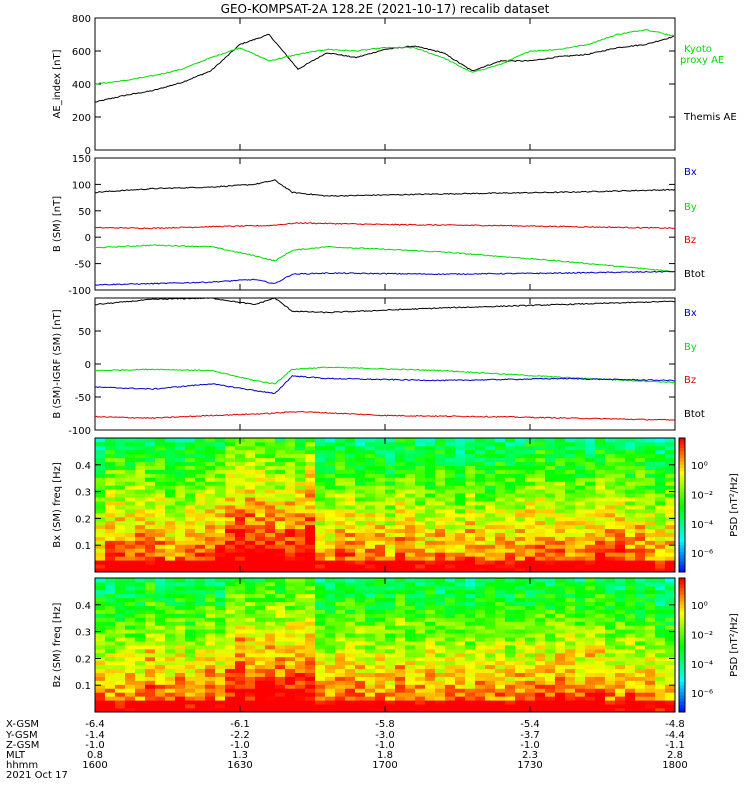 The height and width of the screenshot is (800, 750). I want to click on y-tick-label: 0.1, so click(83, 546).